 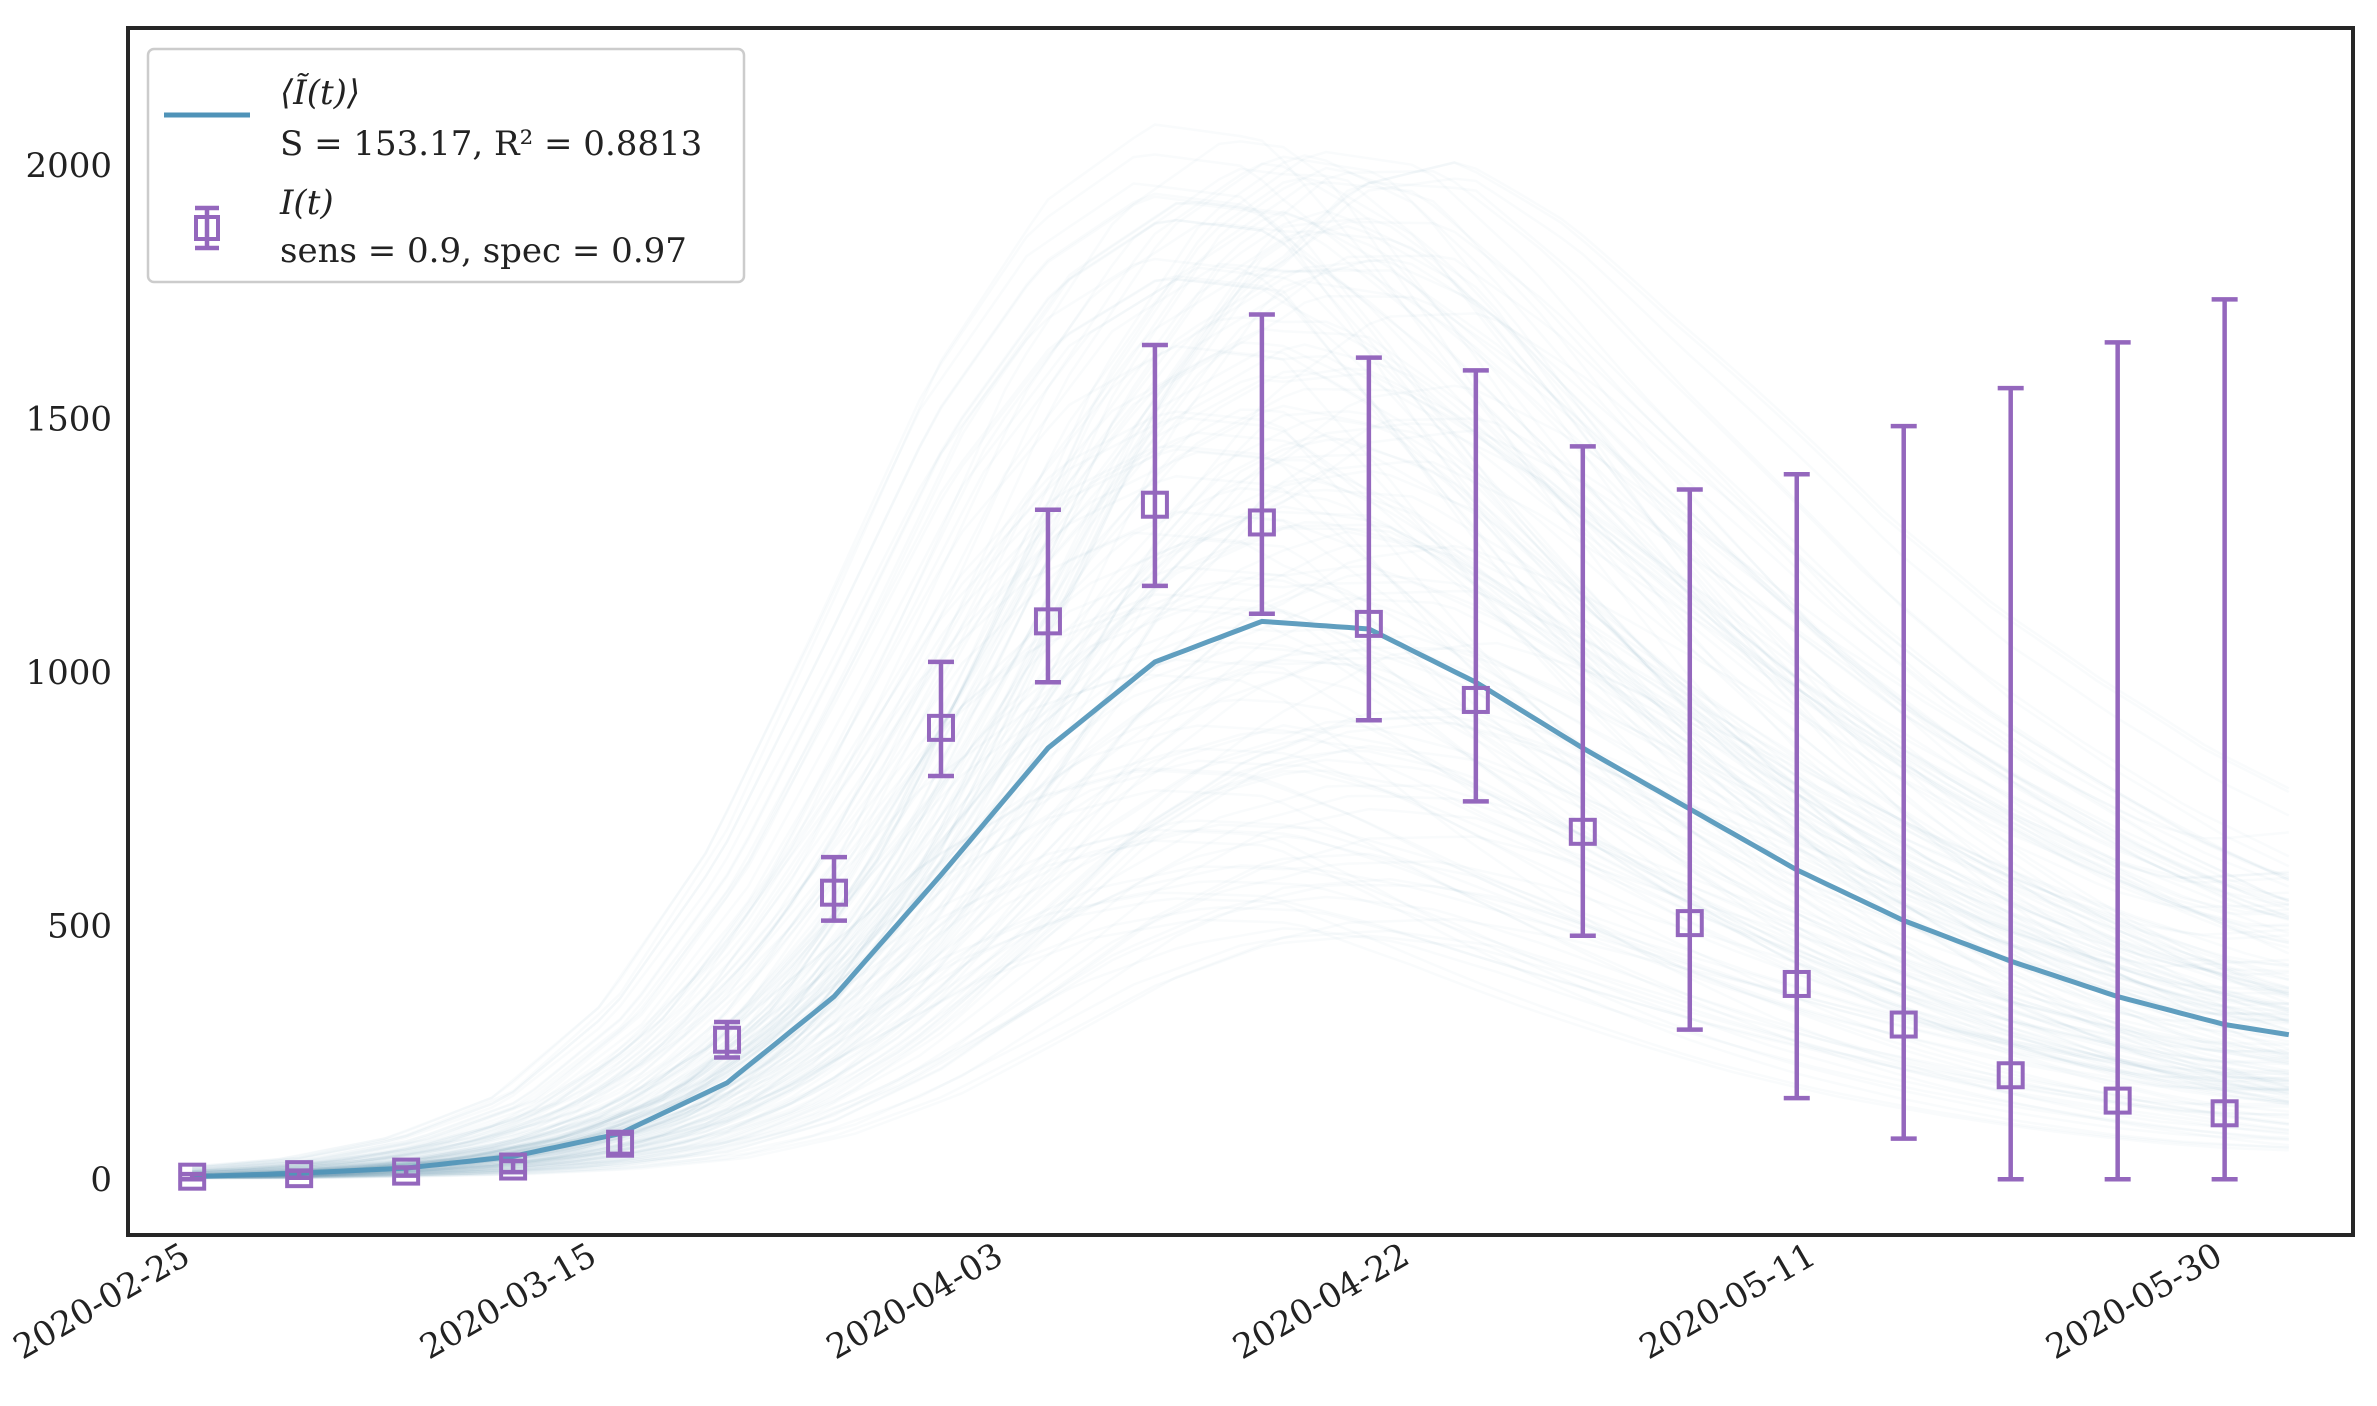 What do you see at coordinates (68, 166) in the screenshot?
I see `y-tick-label: 2000` at bounding box center [68, 166].